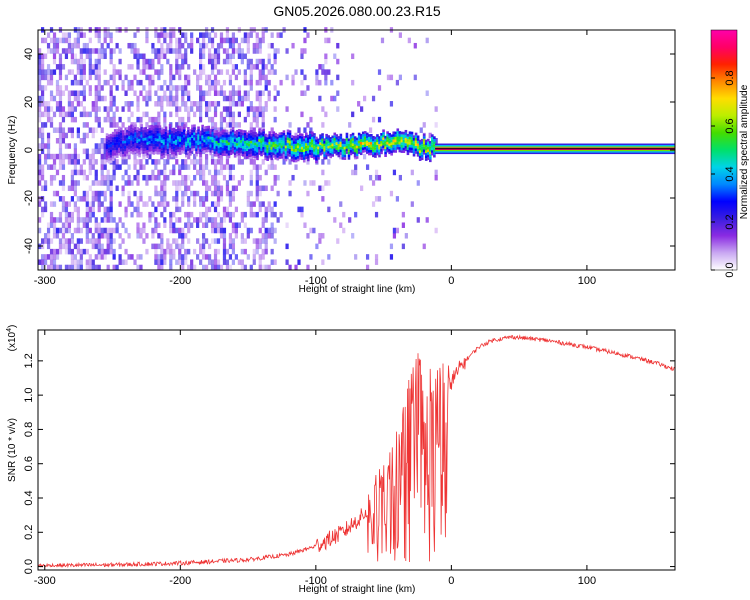 The width and height of the screenshot is (750, 600). I want to click on spectrogram-y-tick-label: -20, so click(29, 198).